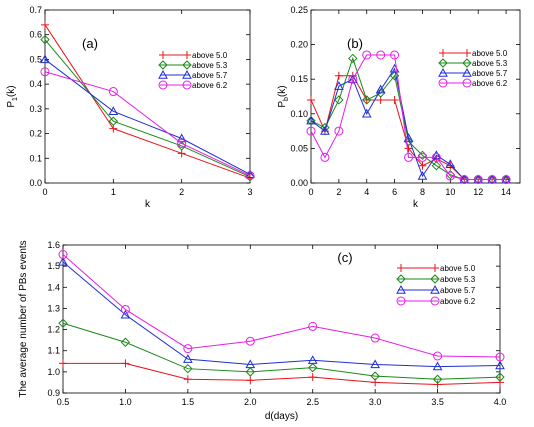  I want to click on y-tick-label: 1.0, so click(53, 372).